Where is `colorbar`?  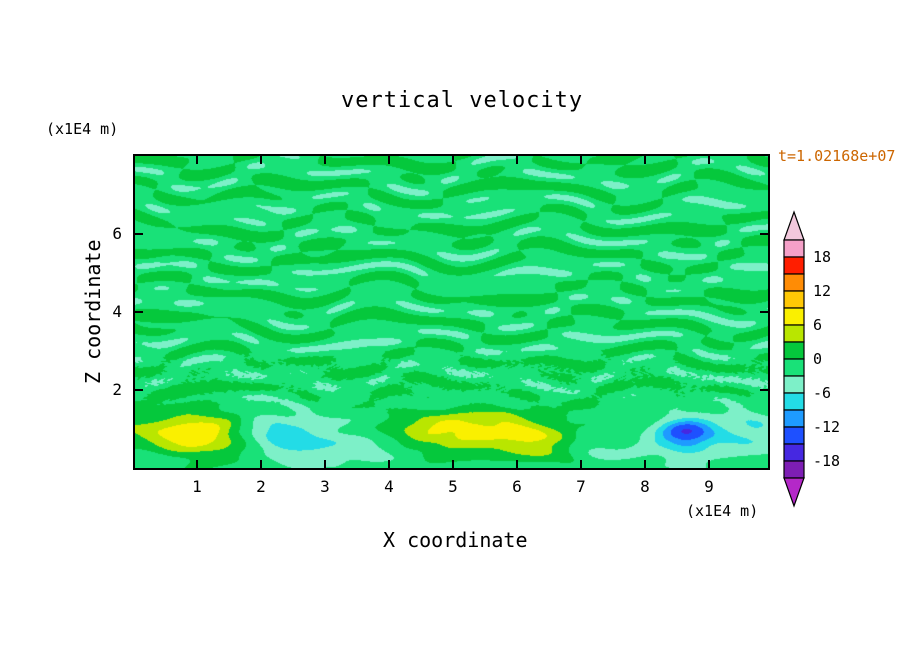
colorbar is located at coordinates (803, 360).